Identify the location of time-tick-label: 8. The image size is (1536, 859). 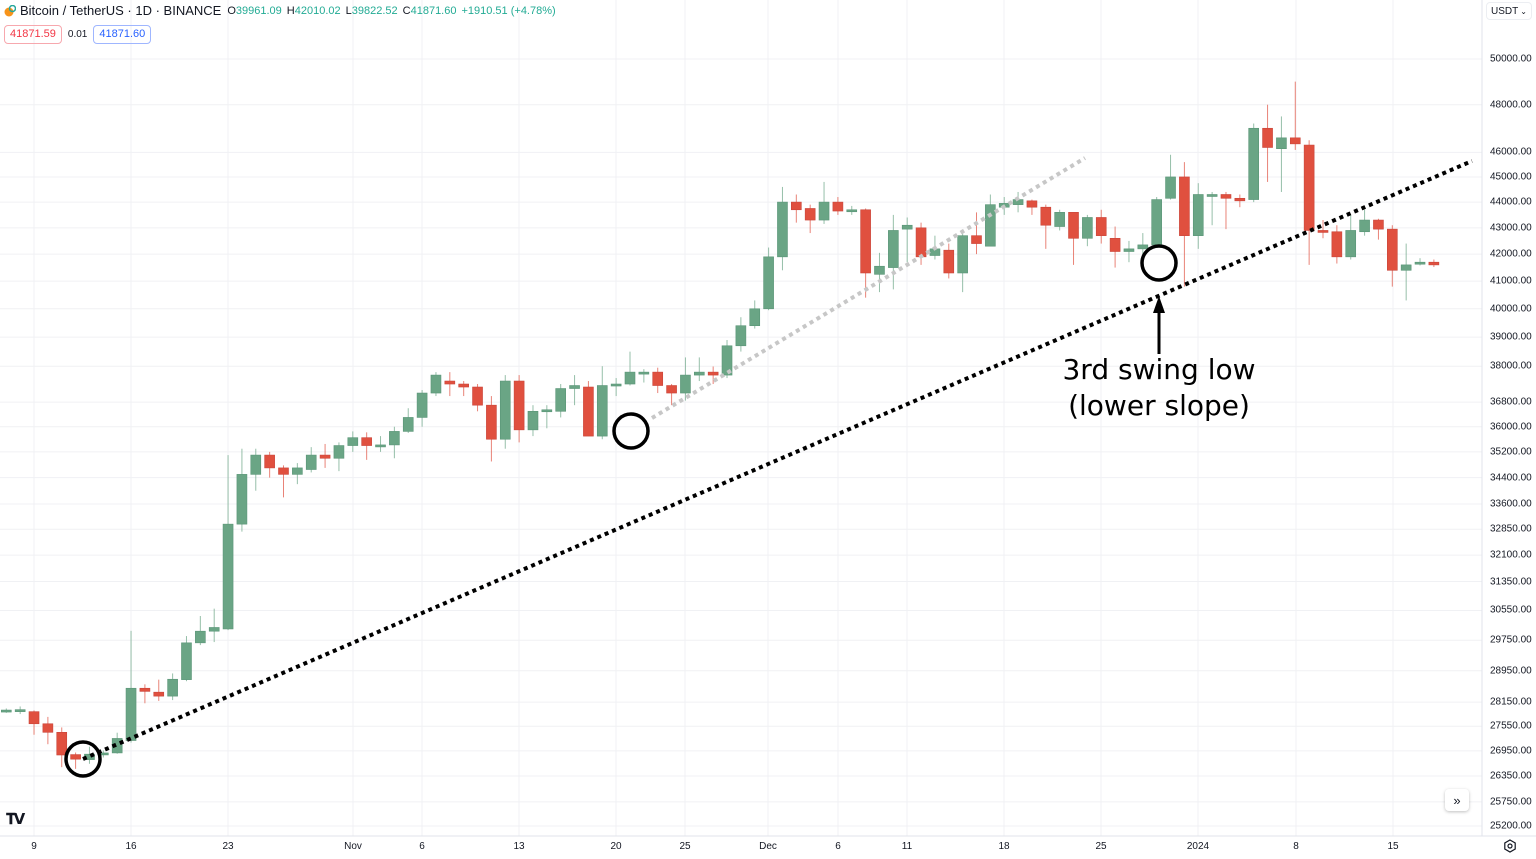
(1296, 846).